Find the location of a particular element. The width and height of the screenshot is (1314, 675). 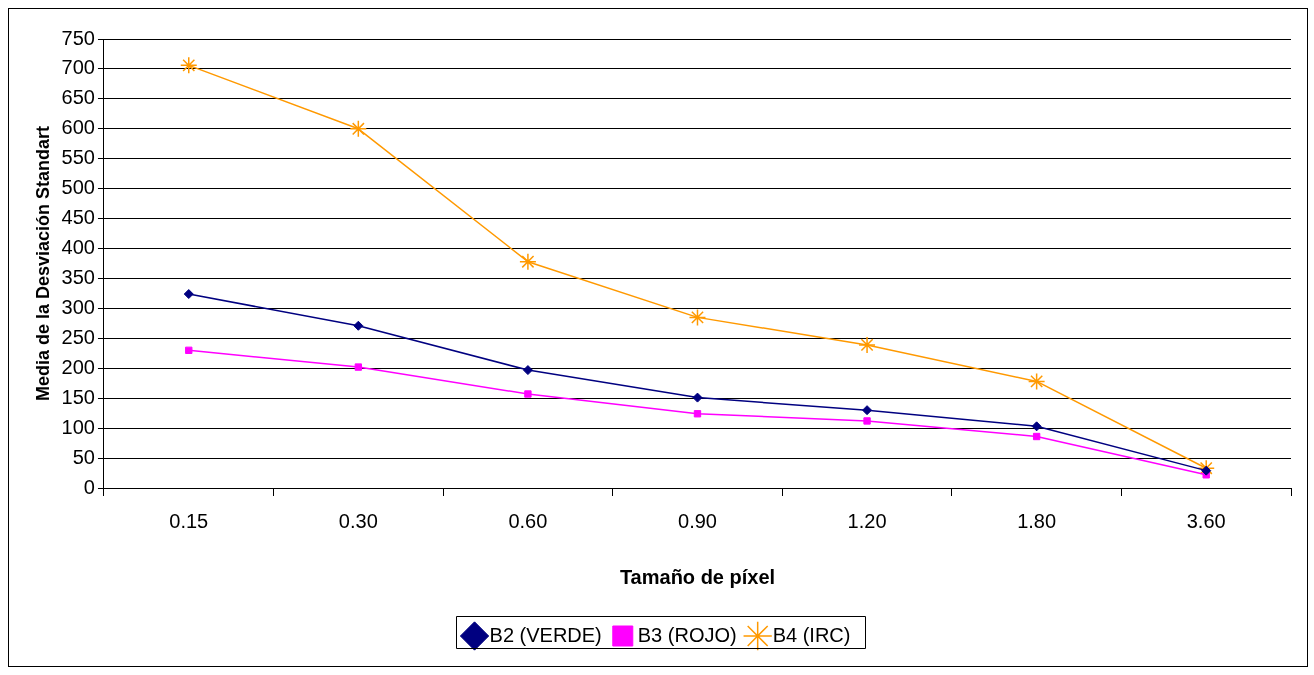

y-tick-label: 550 is located at coordinates (78, 157).